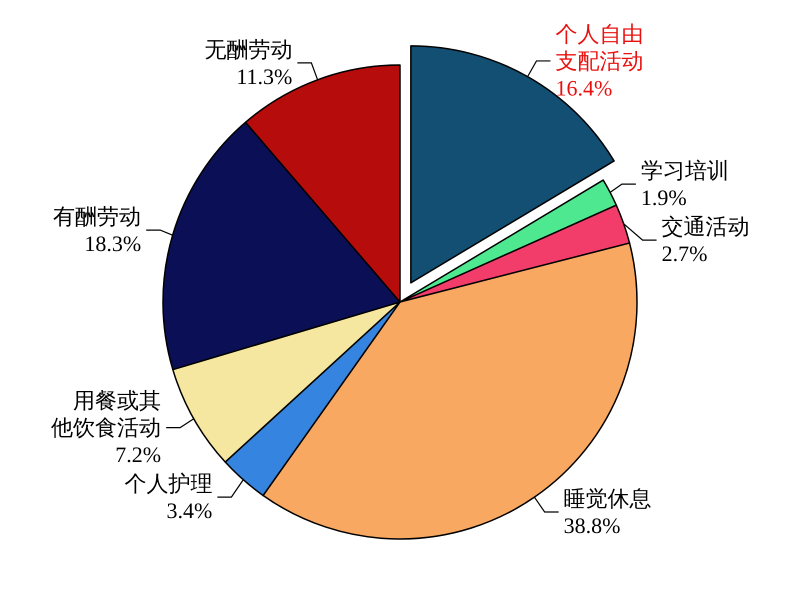 The image size is (800, 616). Describe the element at coordinates (608, 498) in the screenshot. I see `slice-label: 睡觉休息` at that location.